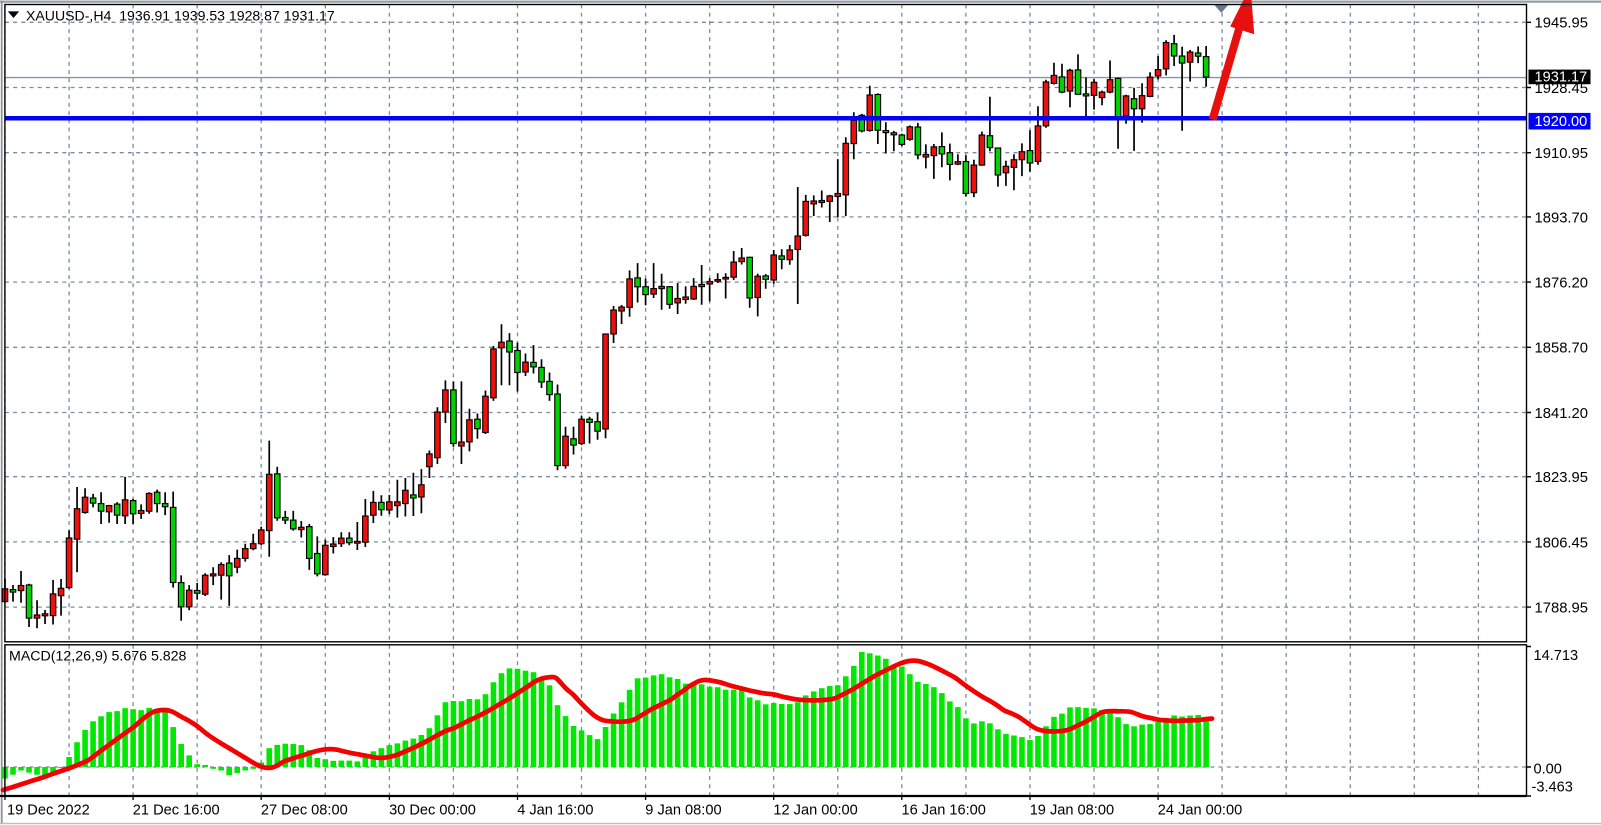 The image size is (1601, 825). Describe the element at coordinates (48, 811) in the screenshot. I see `svg-text: 19 Dec 2022` at that location.